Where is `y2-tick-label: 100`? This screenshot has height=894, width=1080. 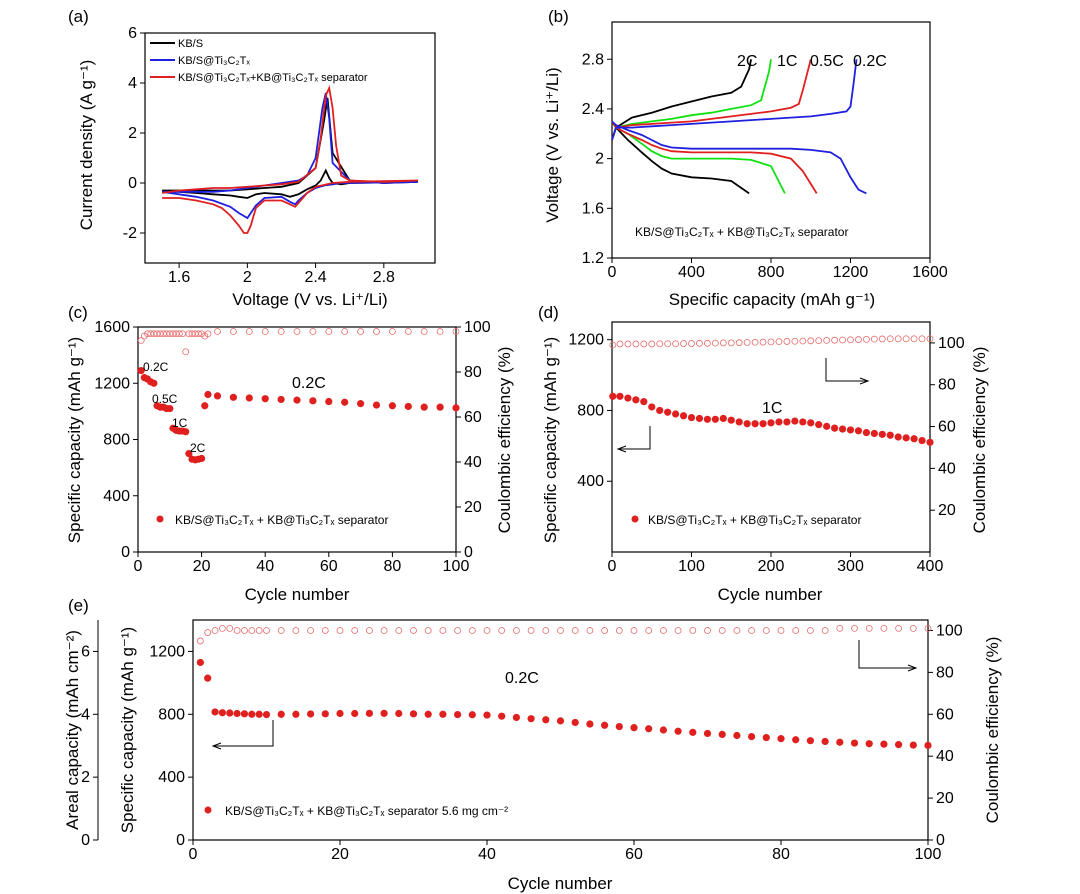 y2-tick-label: 100 is located at coordinates (951, 343).